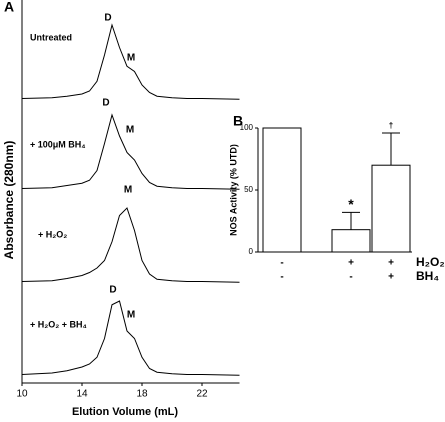 The width and height of the screenshot is (445, 422). Describe the element at coordinates (125, 412) in the screenshot. I see `x-axis-title: Elution Volume (mL)` at that location.